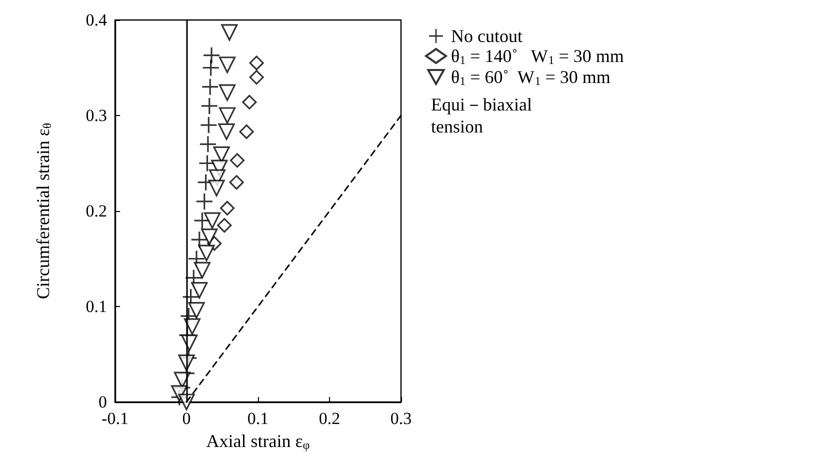  Describe the element at coordinates (115, 418) in the screenshot. I see `x-tick-label: -0.1` at that location.